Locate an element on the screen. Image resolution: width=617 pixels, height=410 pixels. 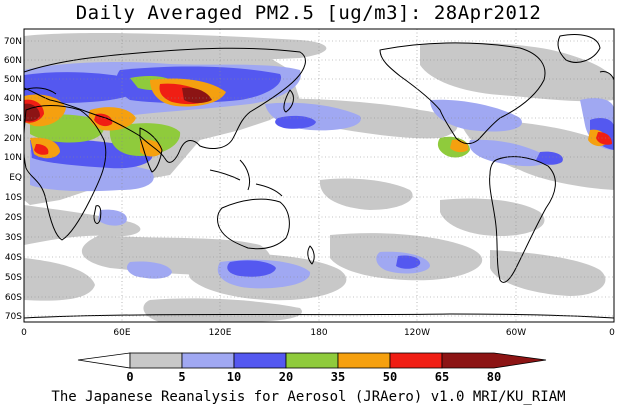
lon-label: 60E is located at coordinates (121, 333).